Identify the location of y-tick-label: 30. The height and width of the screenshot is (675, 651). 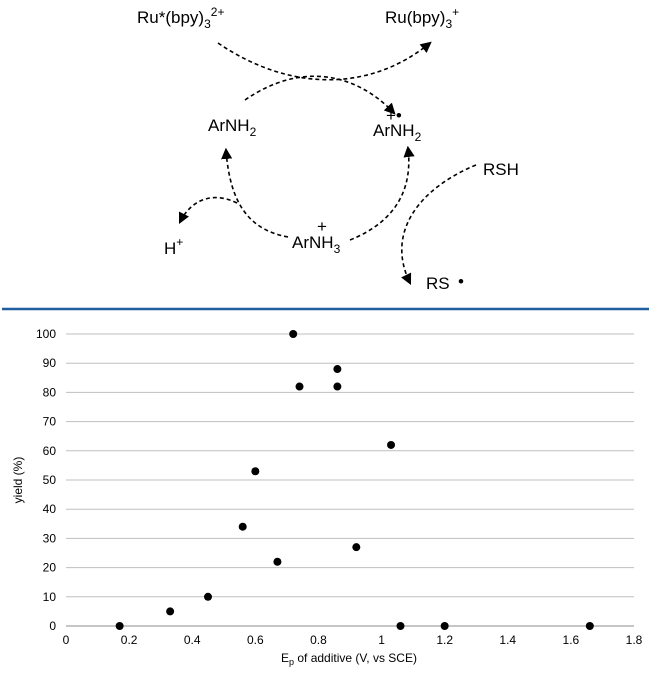
(50, 538).